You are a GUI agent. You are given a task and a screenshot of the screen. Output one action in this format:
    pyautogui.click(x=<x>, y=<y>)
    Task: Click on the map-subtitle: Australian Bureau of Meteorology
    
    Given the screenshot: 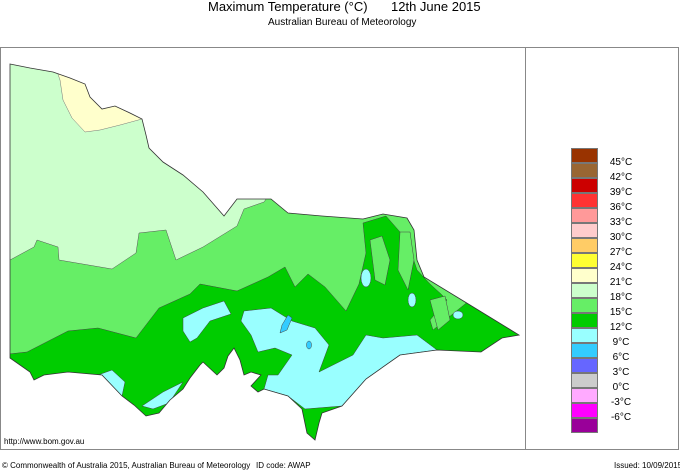 What is the action you would take?
    pyautogui.click(x=342, y=22)
    